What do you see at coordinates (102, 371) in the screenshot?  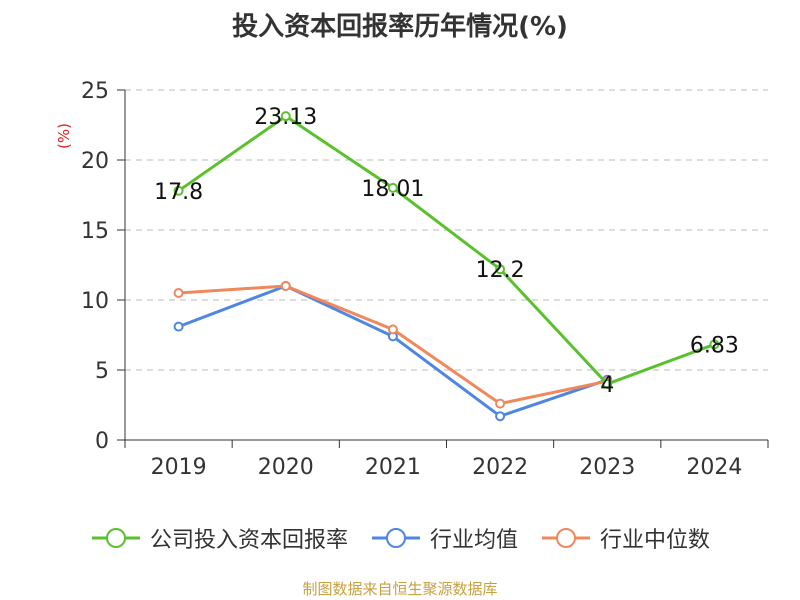 I see `y-tick-label: 5` at bounding box center [102, 371].